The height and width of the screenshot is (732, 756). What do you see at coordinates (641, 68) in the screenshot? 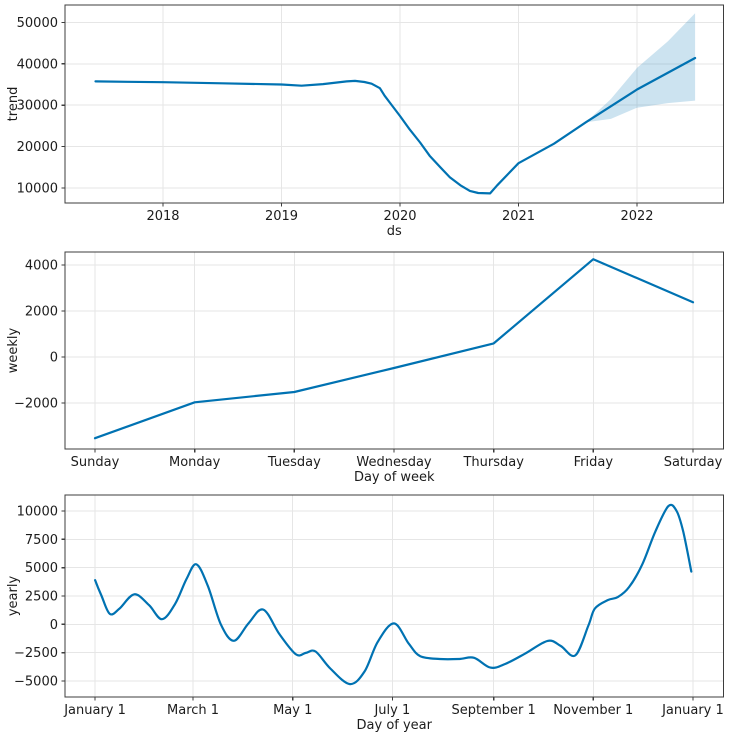
I see `trend-uncertainty-band` at bounding box center [641, 68].